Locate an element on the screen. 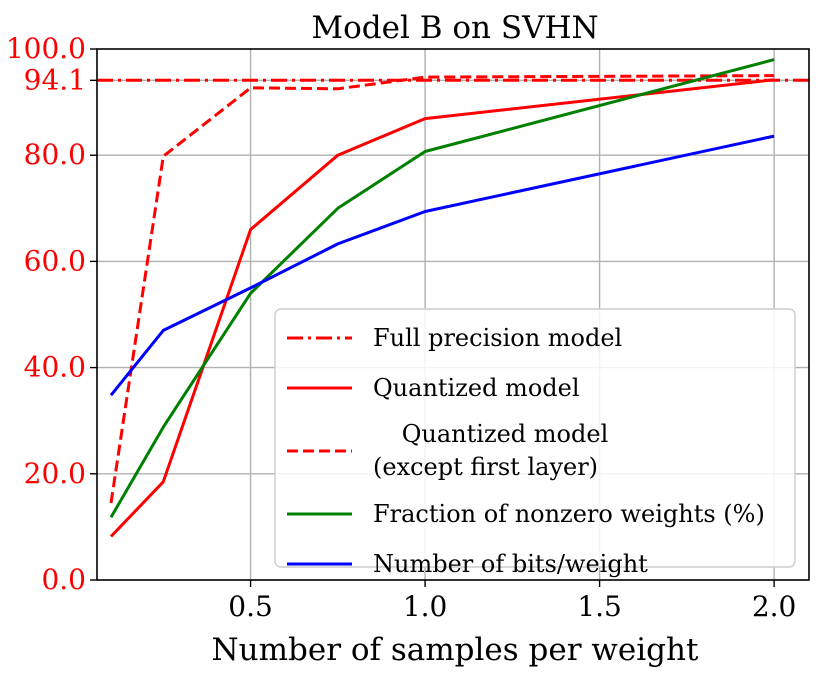  y-tick-label: 80.0 is located at coordinates (55, 154).